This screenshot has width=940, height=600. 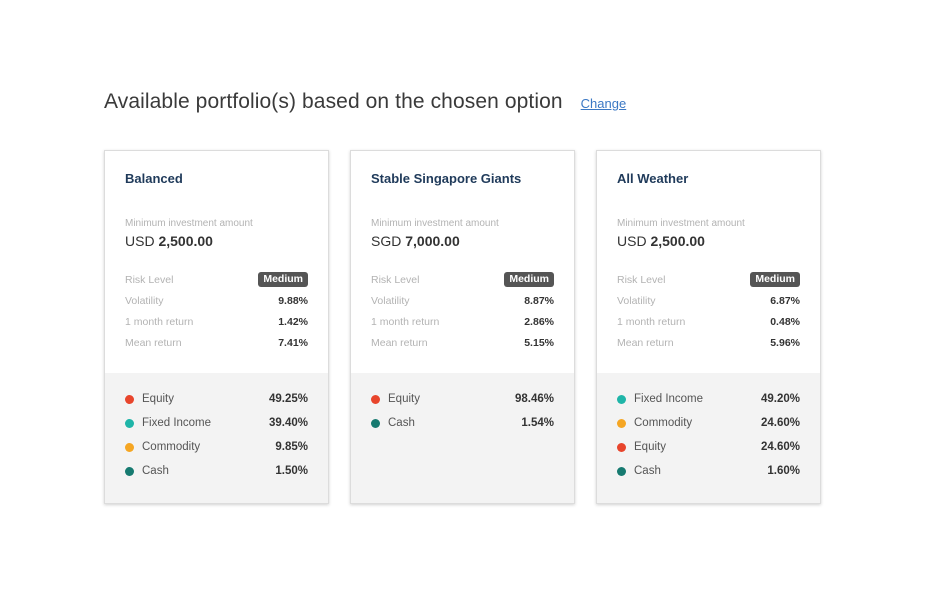 I want to click on stat-value: 9.88%, so click(x=293, y=300).